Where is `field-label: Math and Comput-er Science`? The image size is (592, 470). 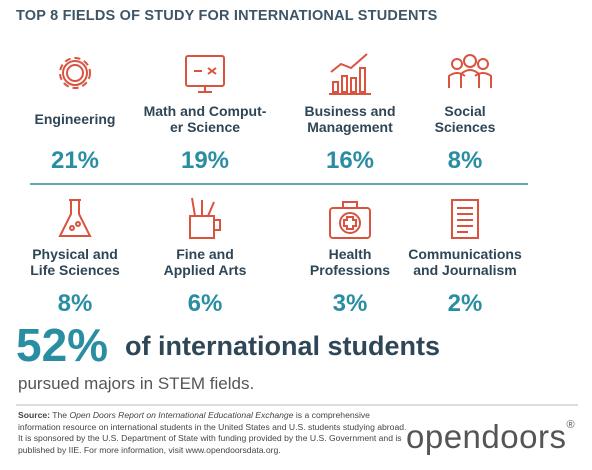 field-label: Math and Comput-er Science is located at coordinates (205, 119).